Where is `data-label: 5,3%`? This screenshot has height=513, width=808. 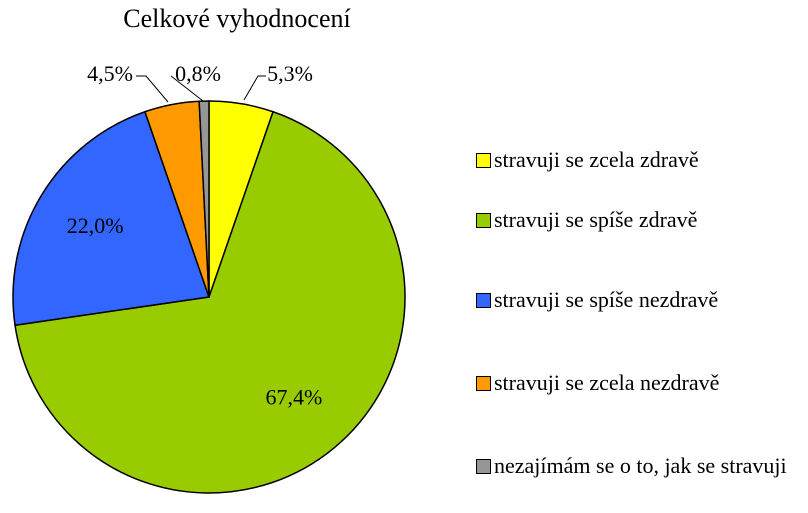 data-label: 5,3% is located at coordinates (290, 73).